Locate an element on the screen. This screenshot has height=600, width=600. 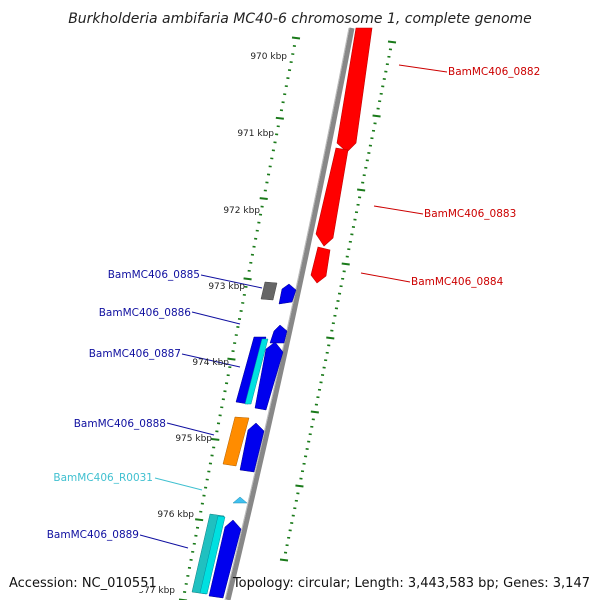
accession-backdrop is located at coordinates (76, 582).